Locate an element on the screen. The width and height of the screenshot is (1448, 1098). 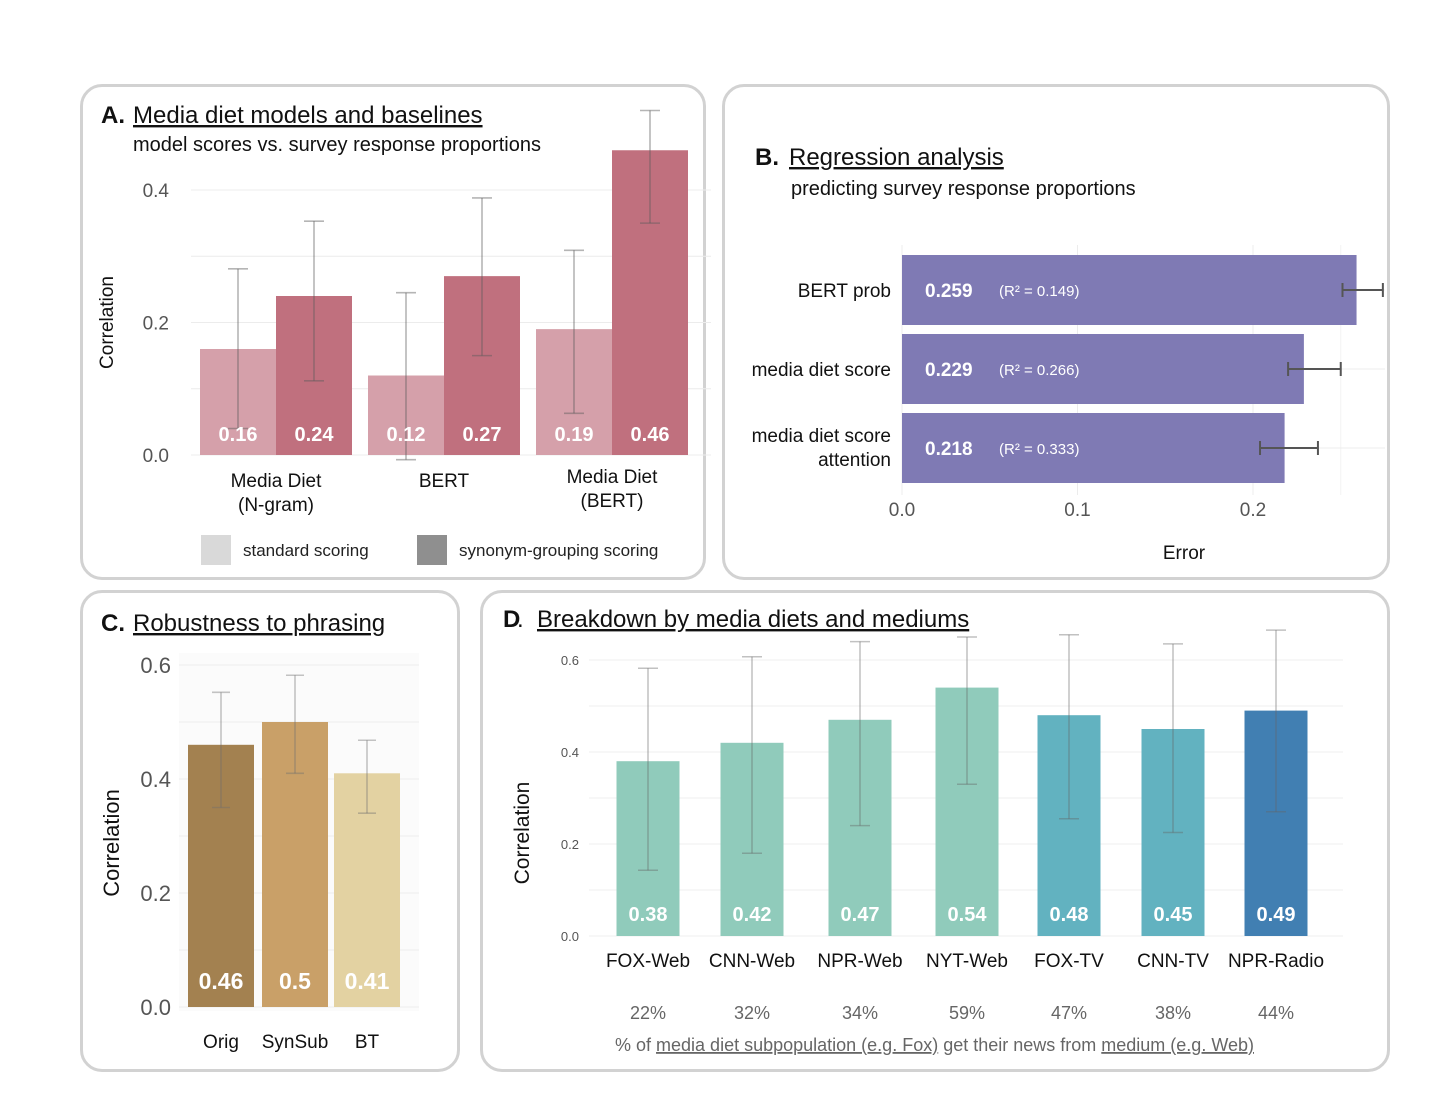
x-tick-label: 0.2 is located at coordinates (1253, 510).